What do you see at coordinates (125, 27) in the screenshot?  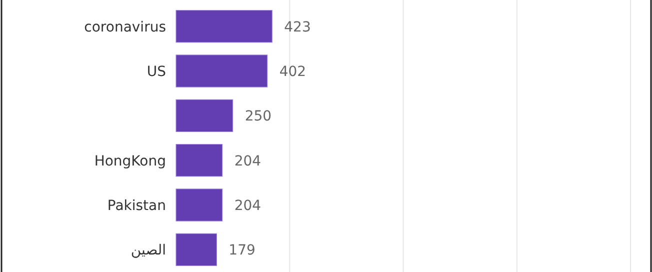 I see `y-tick-label: coronavirus` at bounding box center [125, 27].